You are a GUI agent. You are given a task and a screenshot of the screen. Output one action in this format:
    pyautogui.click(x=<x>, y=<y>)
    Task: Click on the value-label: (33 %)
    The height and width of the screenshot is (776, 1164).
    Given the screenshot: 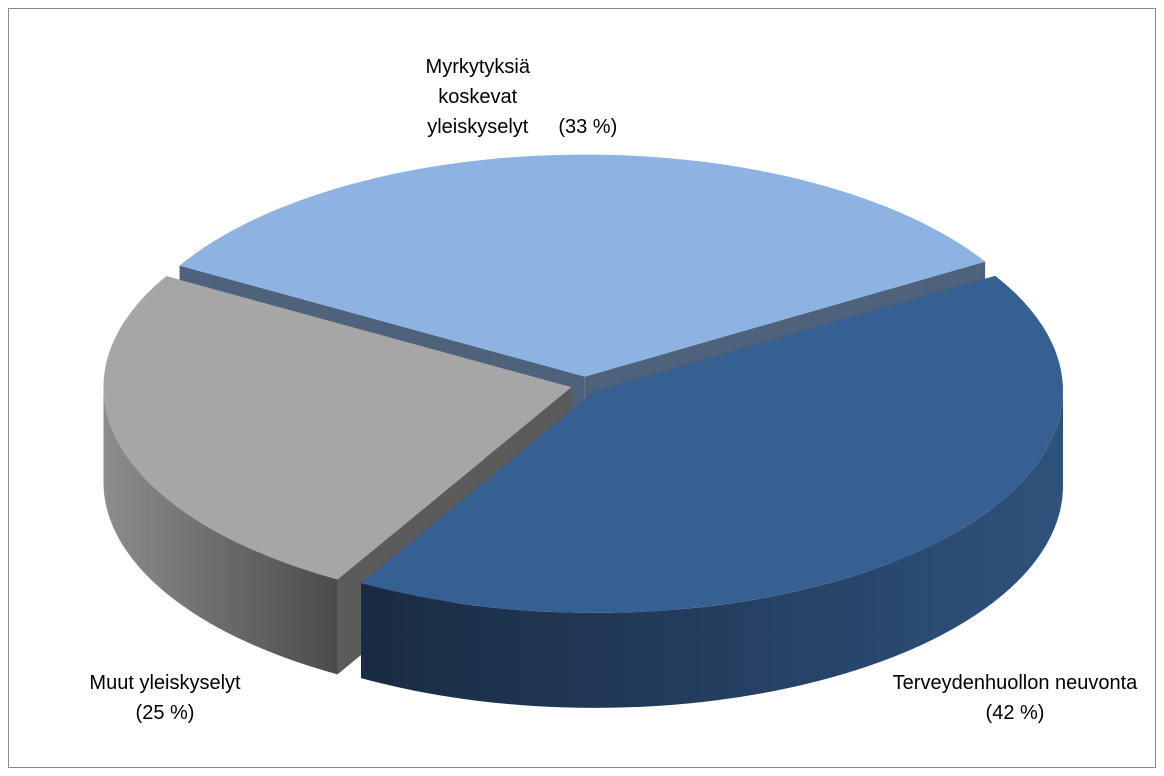 What is the action you would take?
    pyautogui.click(x=588, y=127)
    